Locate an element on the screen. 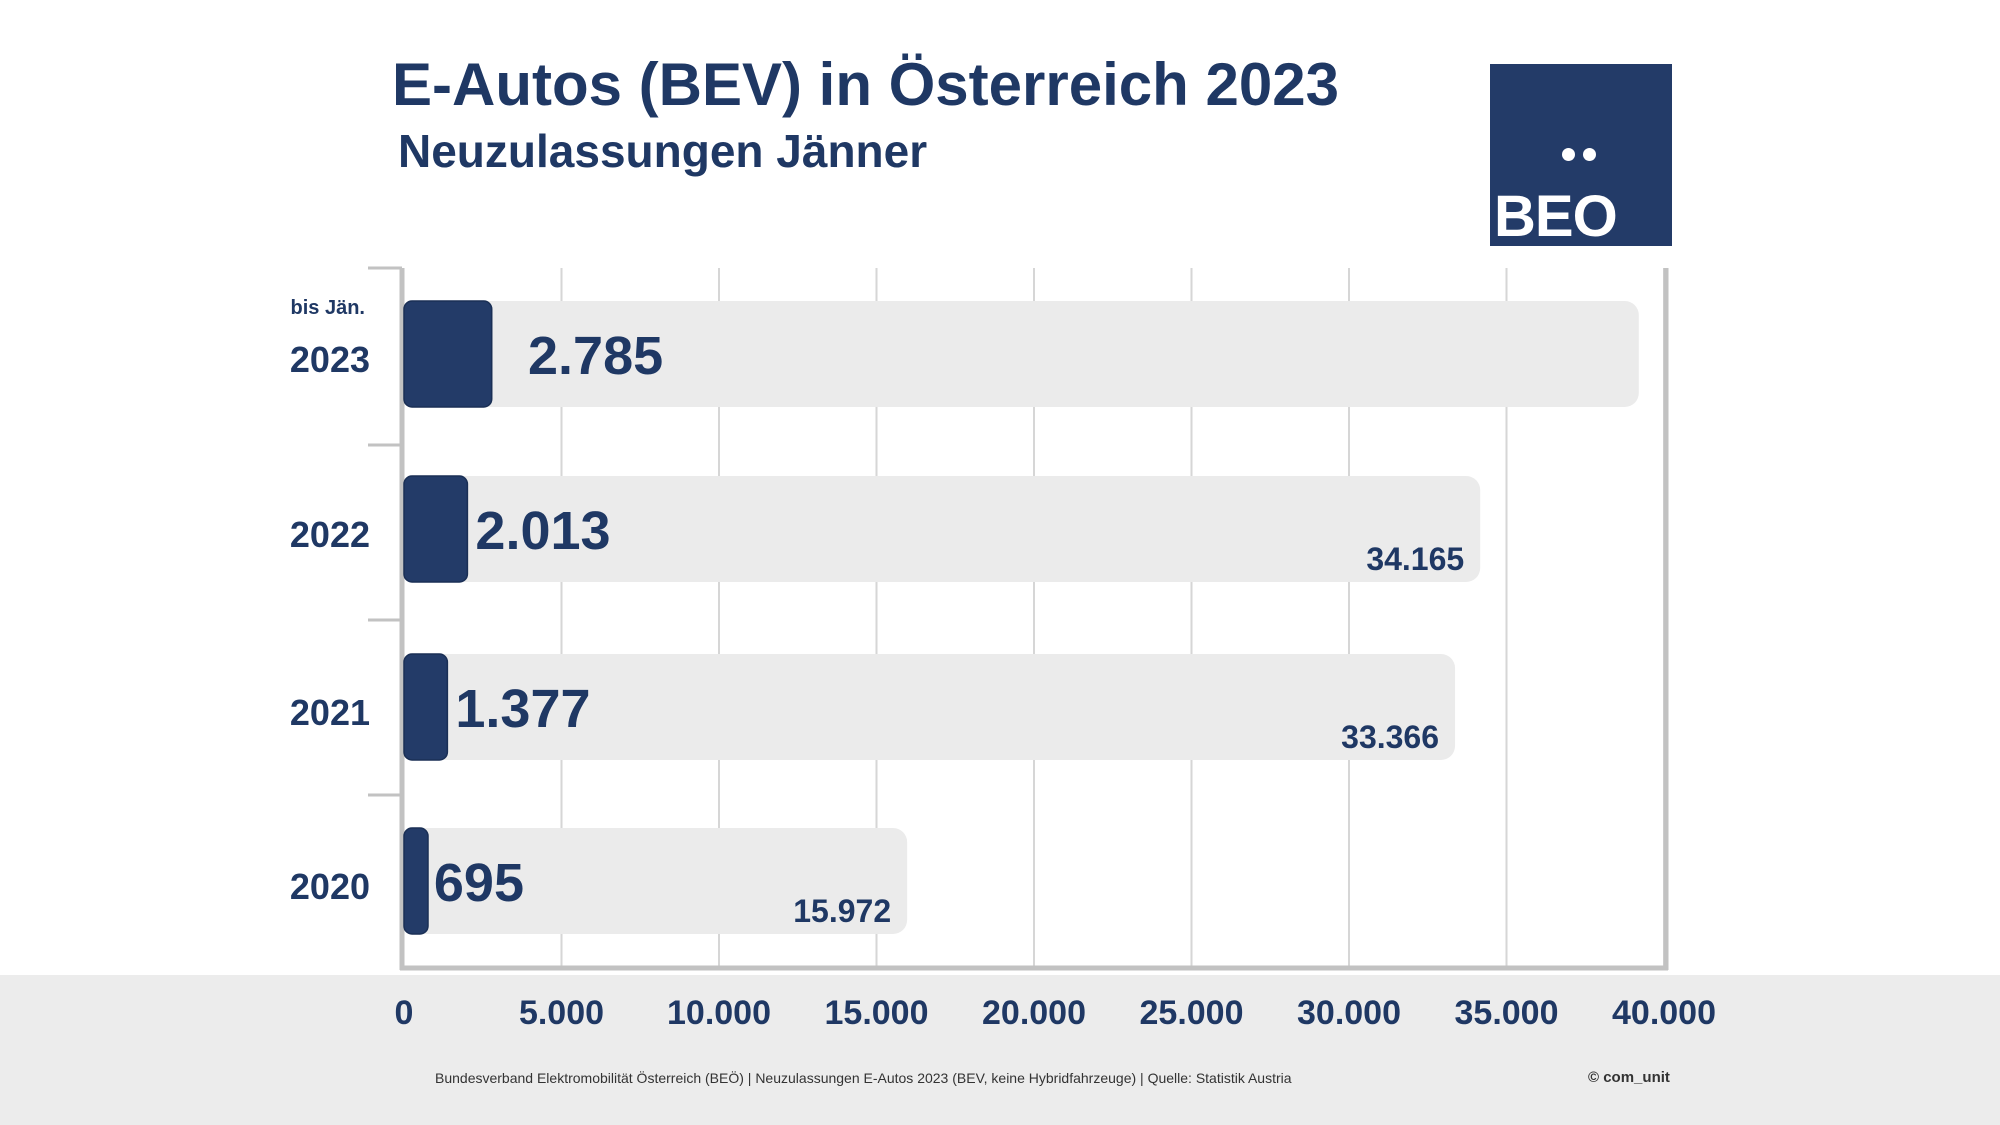  x-tick-label: 0 is located at coordinates (404, 1013).